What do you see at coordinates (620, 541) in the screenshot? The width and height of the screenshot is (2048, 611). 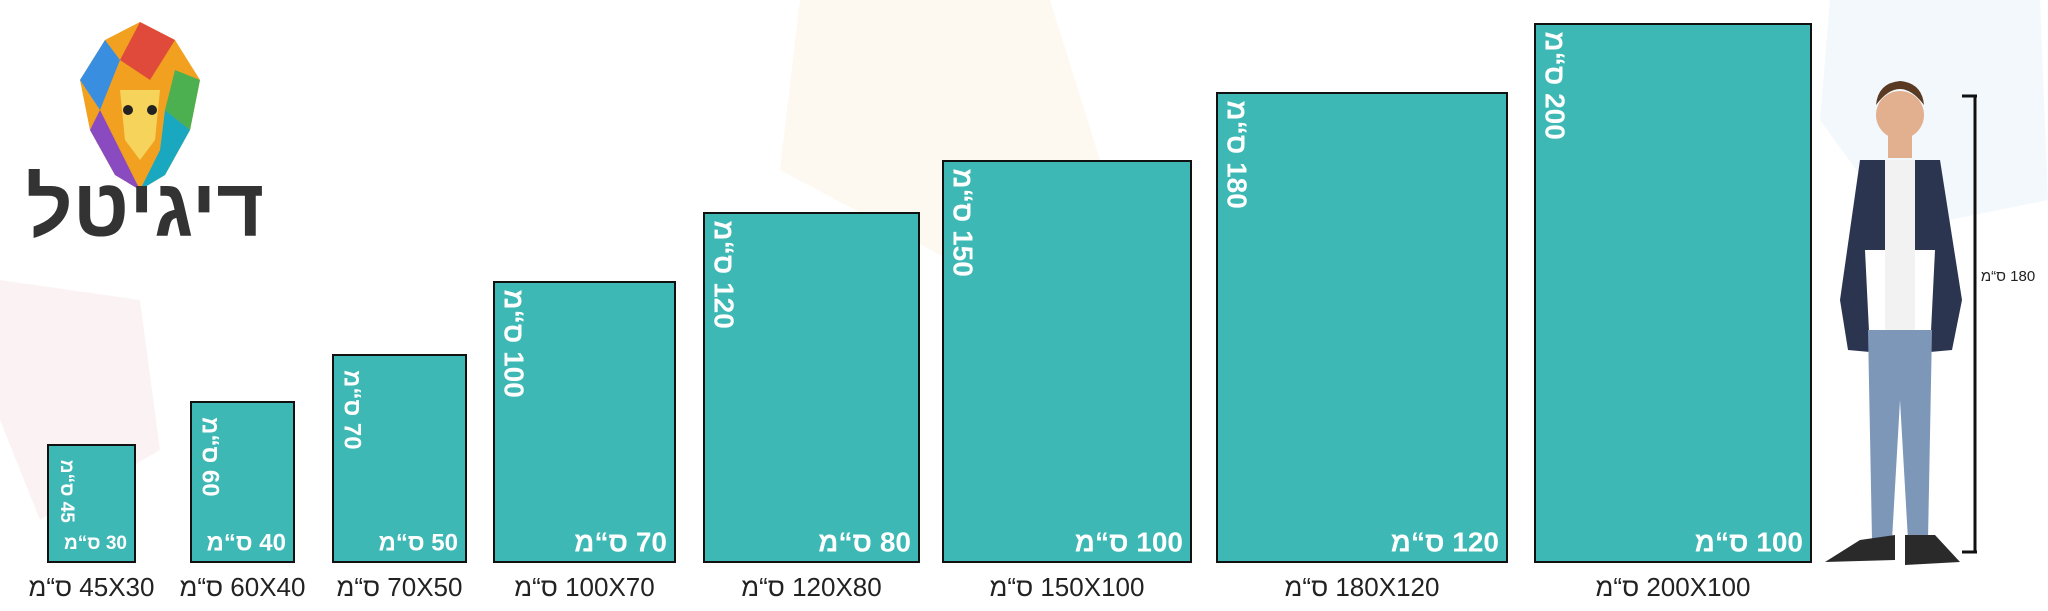 I see `width-label: 70 ס“מ` at bounding box center [620, 541].